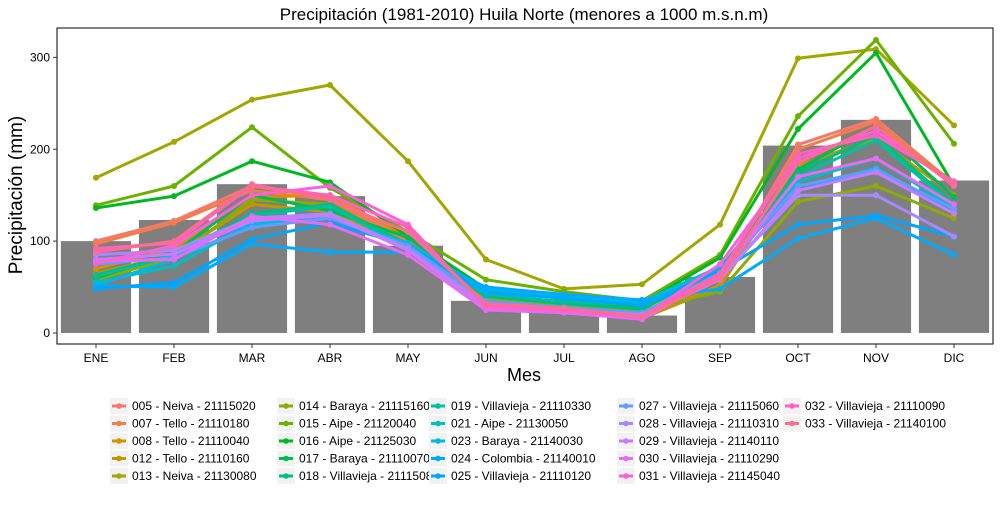  What do you see at coordinates (191, 441) in the screenshot?
I see `legend-label: 008 - Tello - 21110040` at bounding box center [191, 441].